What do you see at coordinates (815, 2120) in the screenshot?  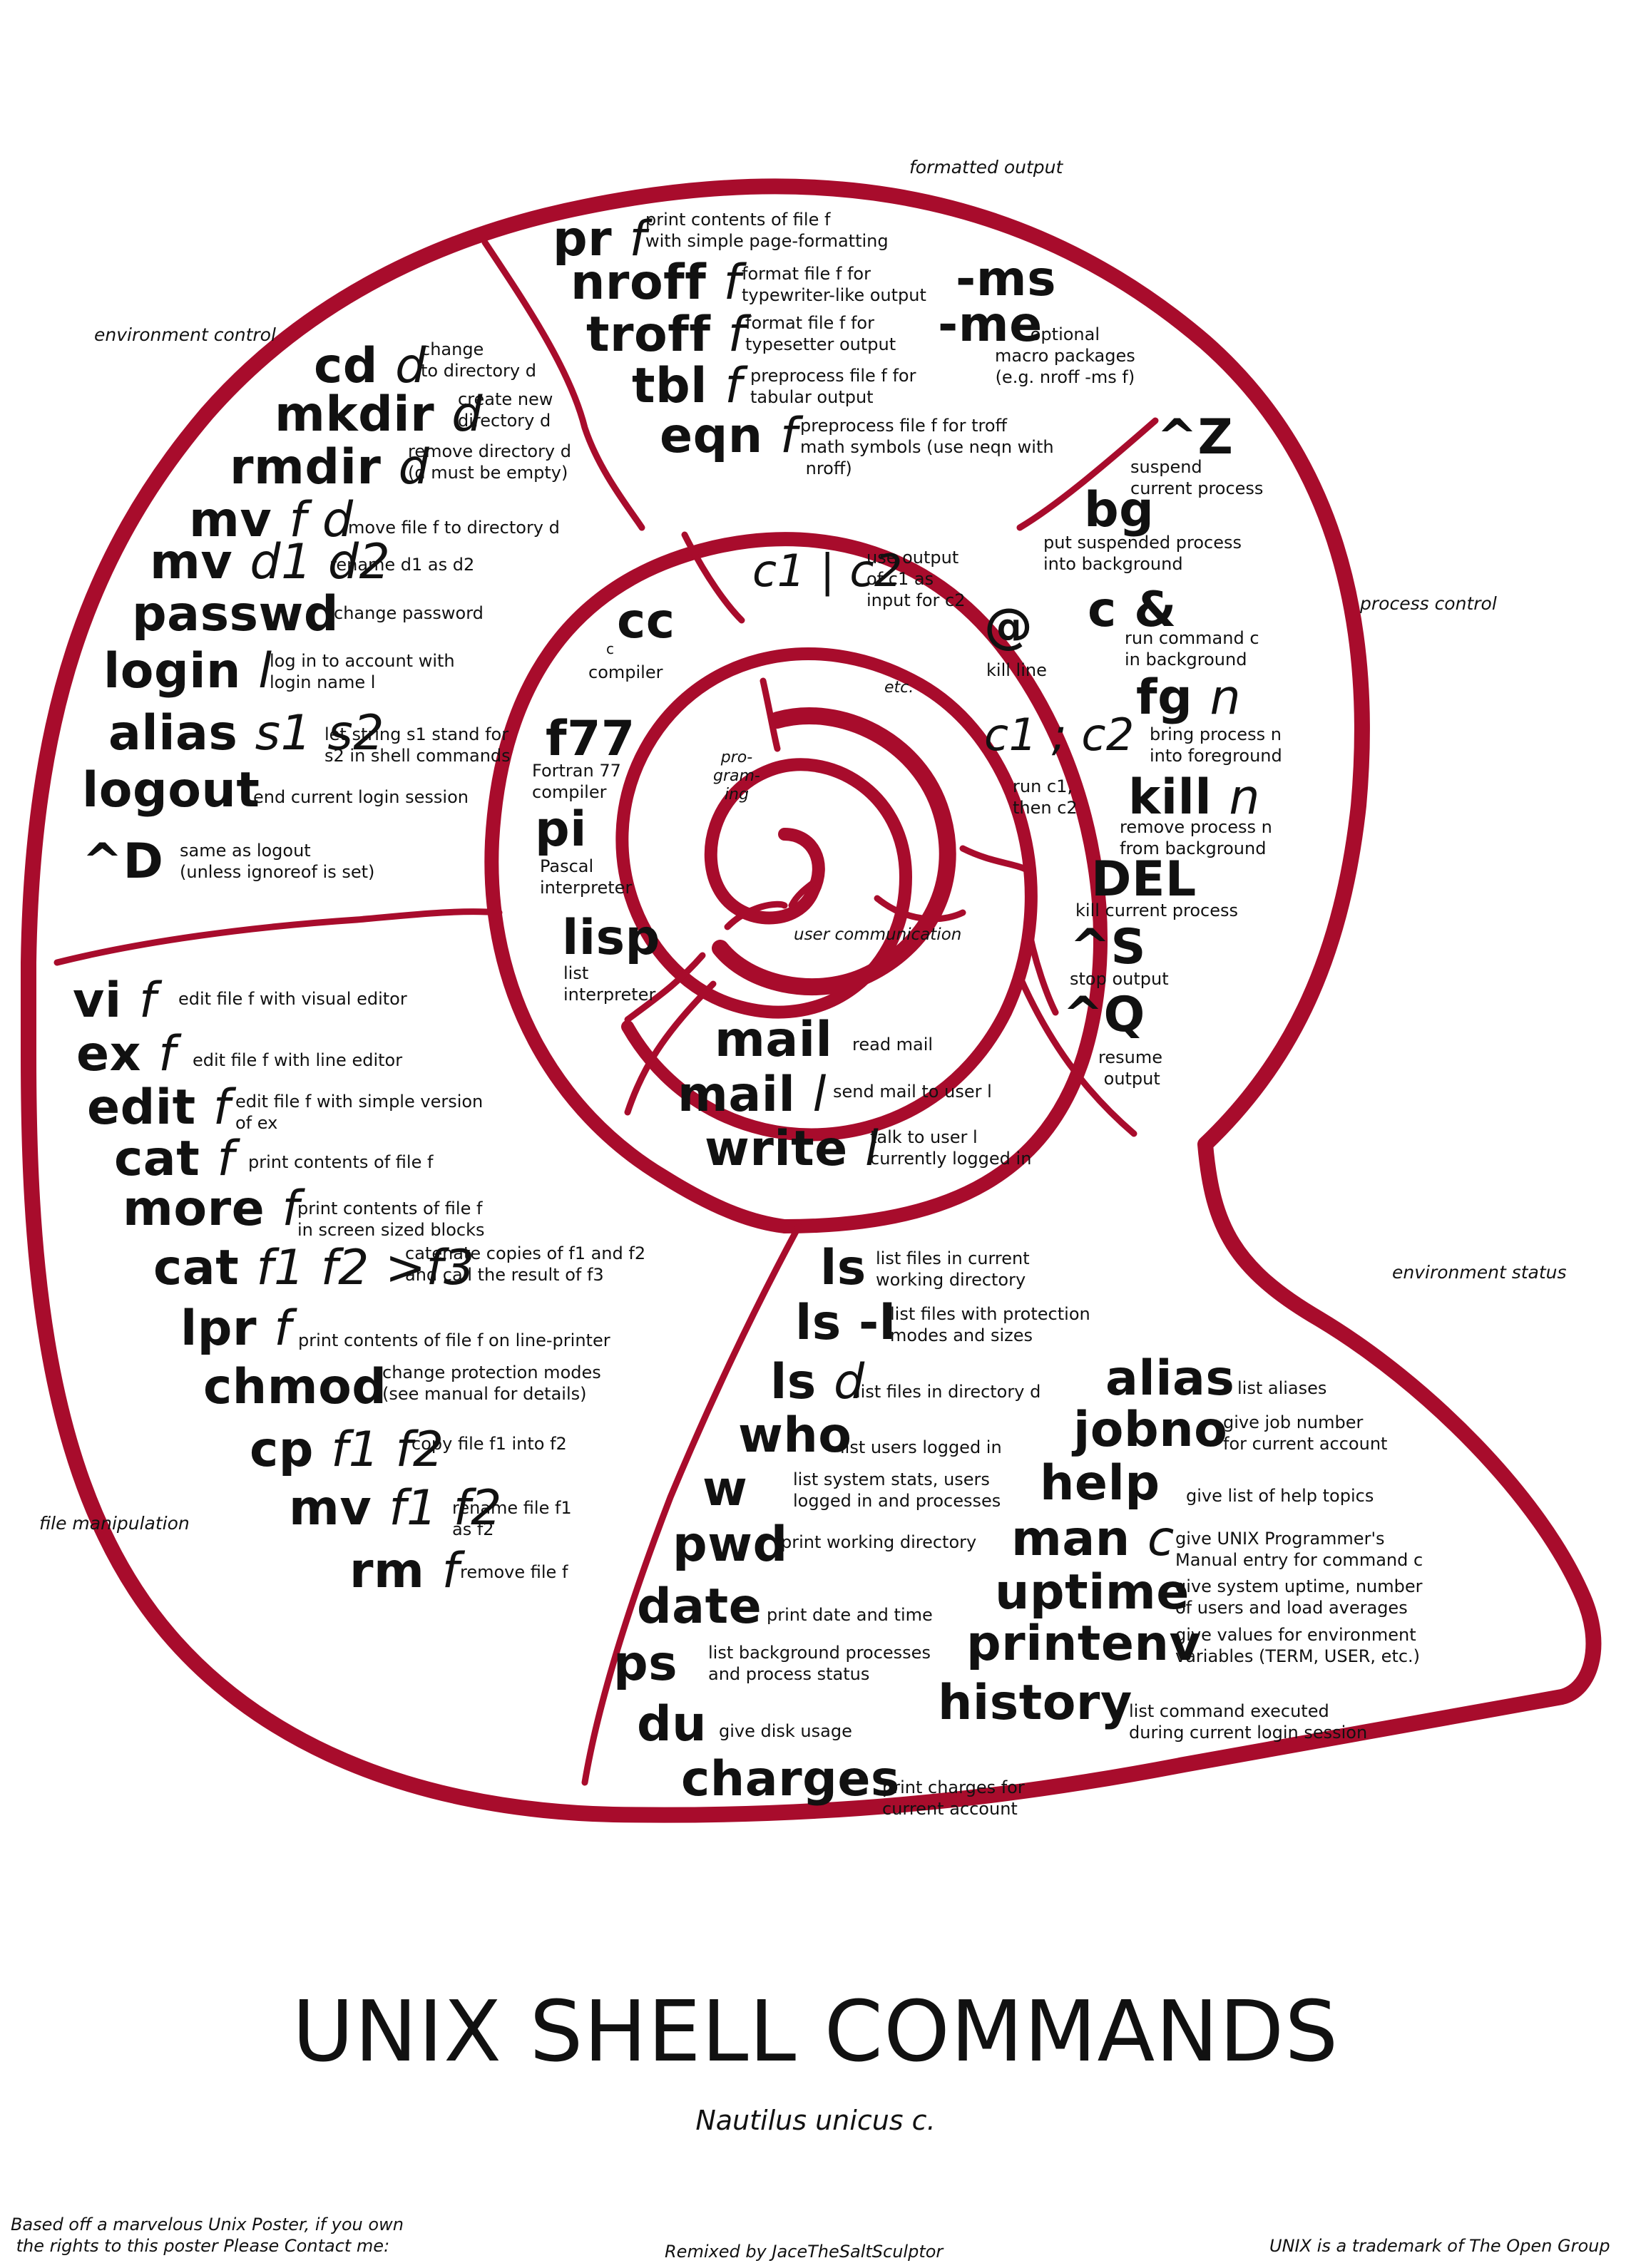 I see `poster-subtitle: Nautilus unicus c.` at bounding box center [815, 2120].